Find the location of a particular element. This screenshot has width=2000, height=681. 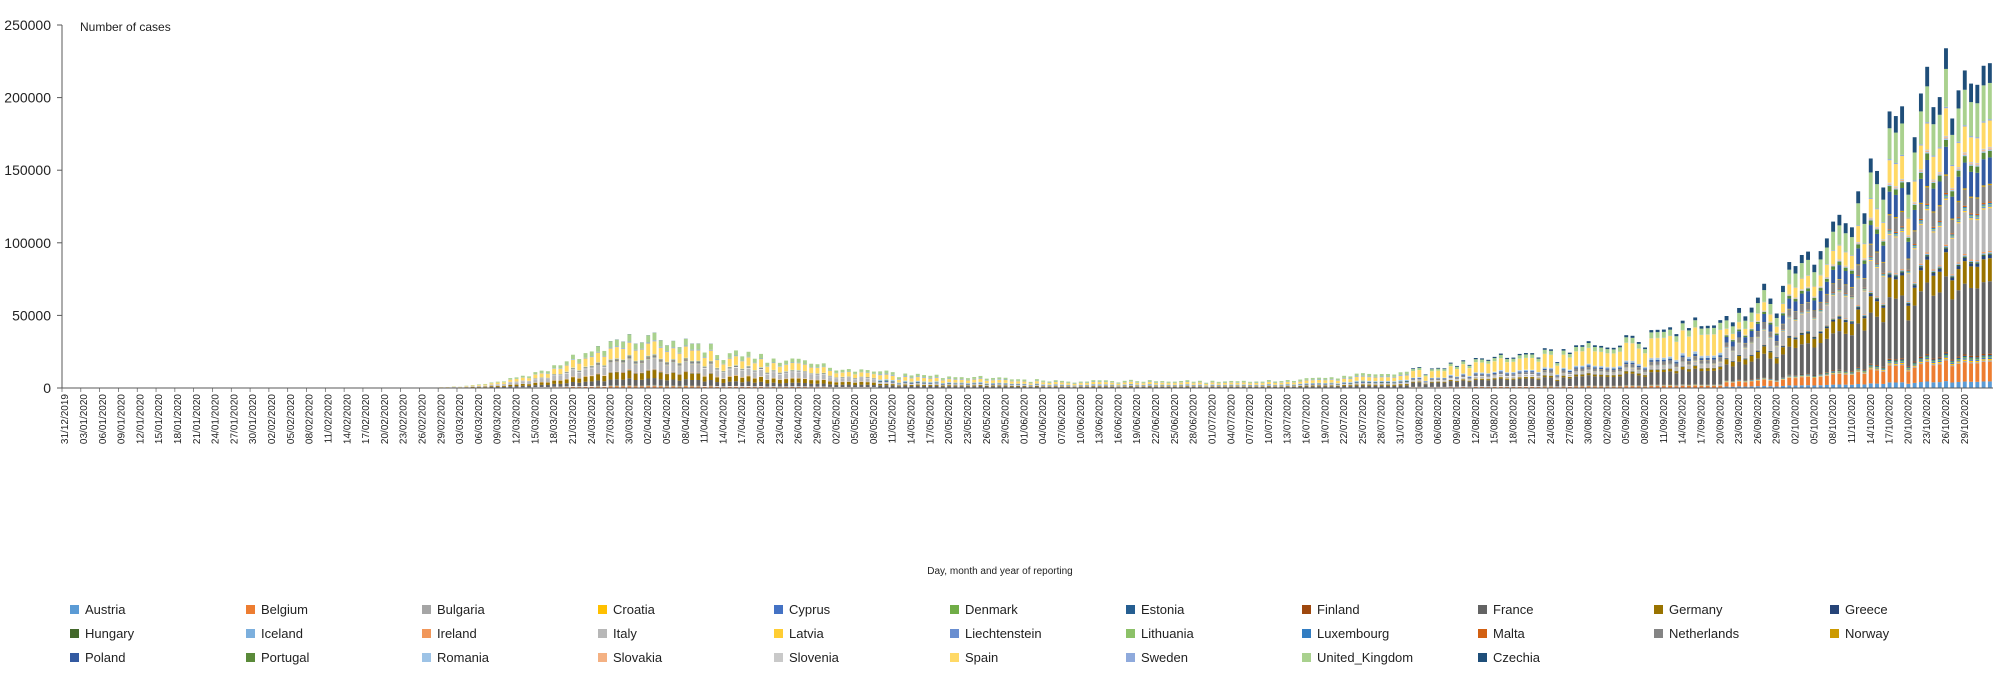

legend-swatch is located at coordinates (1834, 634).